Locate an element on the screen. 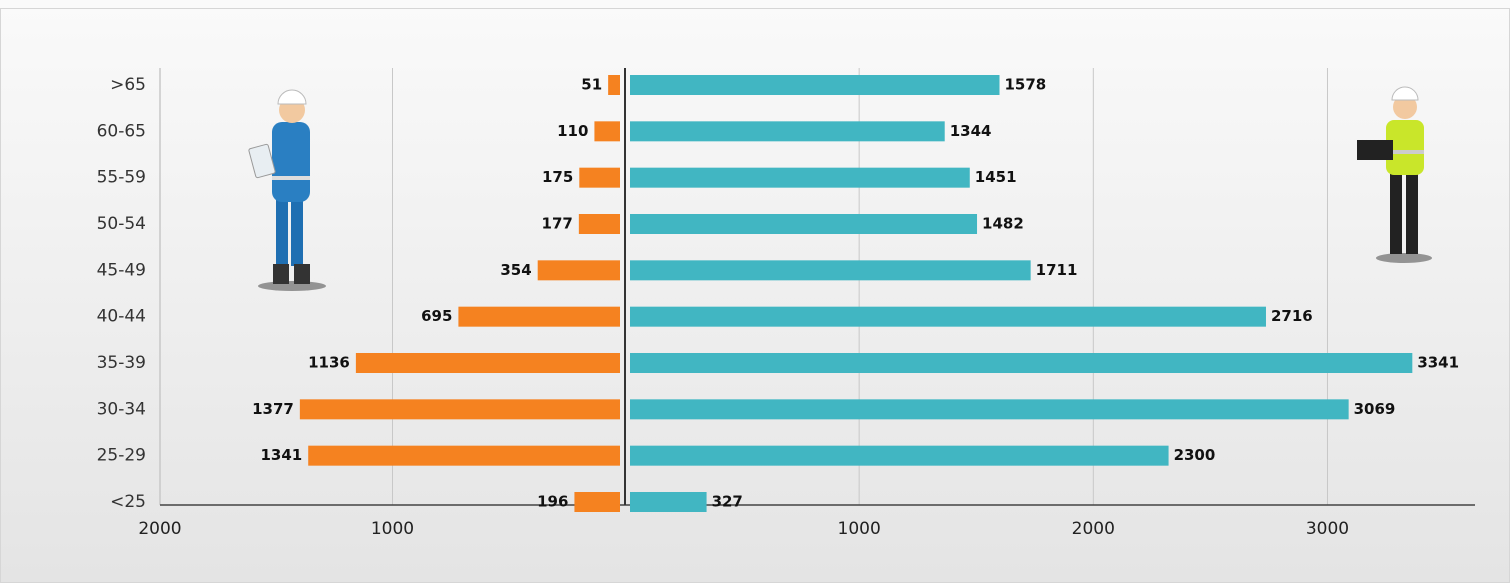 This screenshot has height=583, width=1510. value-label: 1451 is located at coordinates (996, 177).